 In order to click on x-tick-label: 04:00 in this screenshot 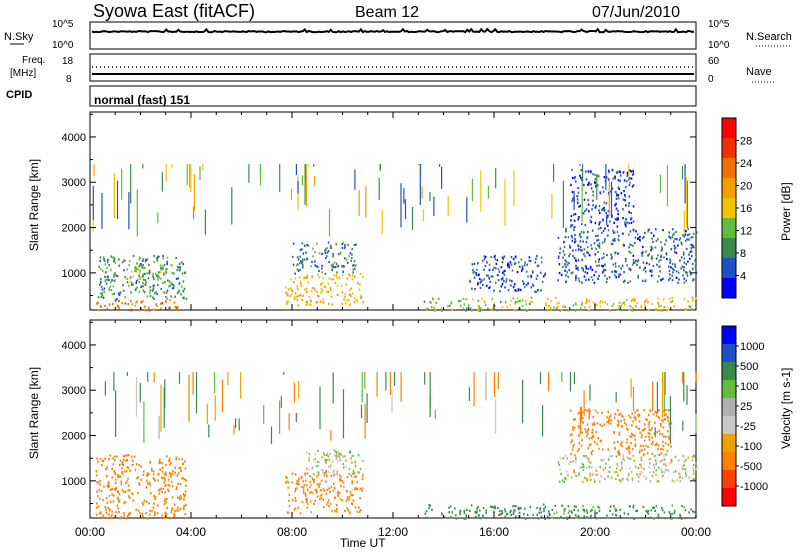, I will do `click(191, 532)`.